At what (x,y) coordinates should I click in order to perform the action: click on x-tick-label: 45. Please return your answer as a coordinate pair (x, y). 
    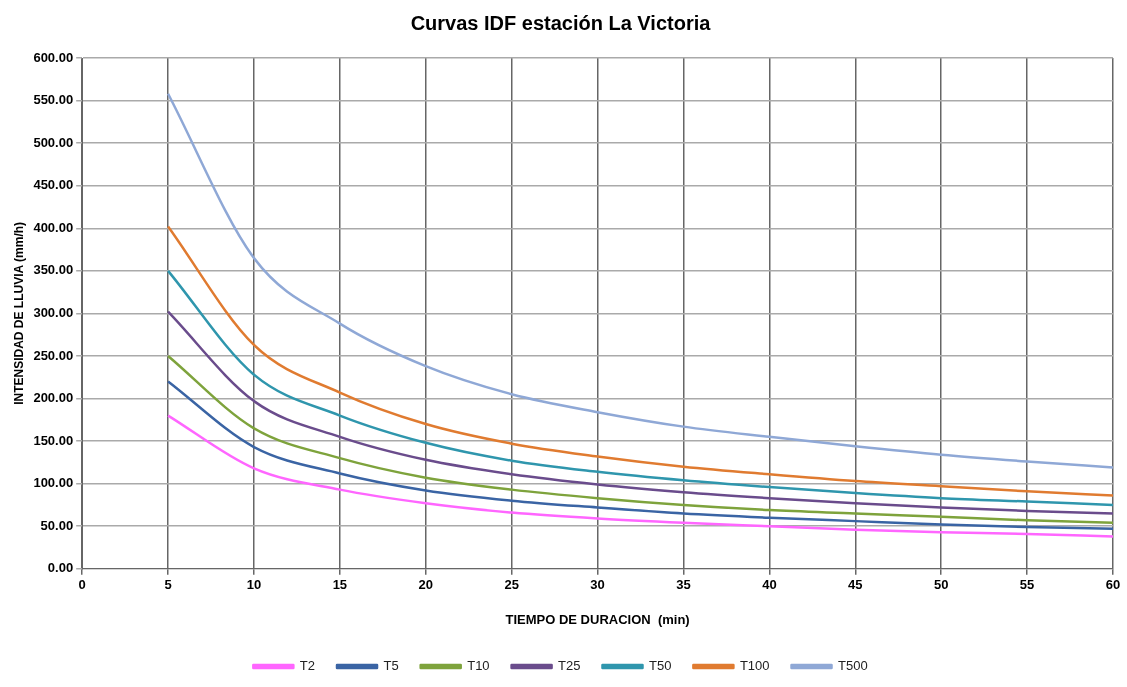
    Looking at the image, I should click on (855, 585).